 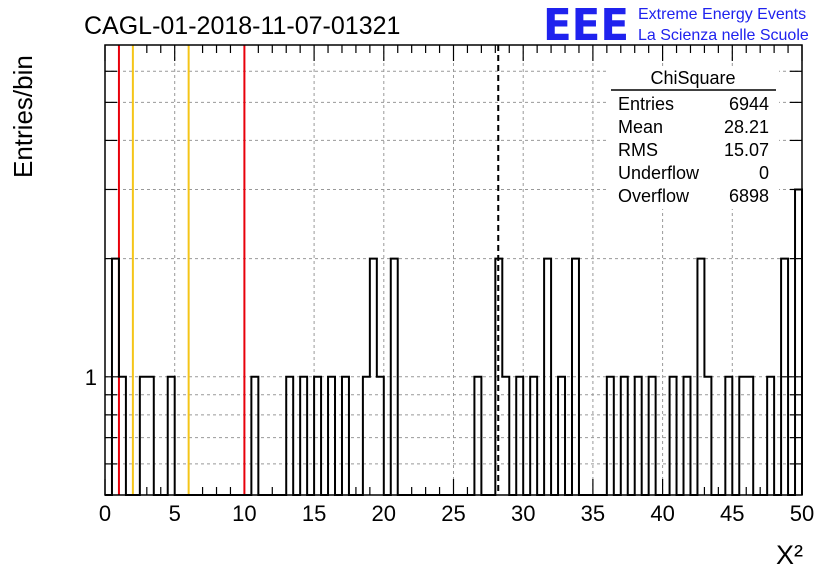 What do you see at coordinates (646, 104) in the screenshot?
I see `stats-label: Entries` at bounding box center [646, 104].